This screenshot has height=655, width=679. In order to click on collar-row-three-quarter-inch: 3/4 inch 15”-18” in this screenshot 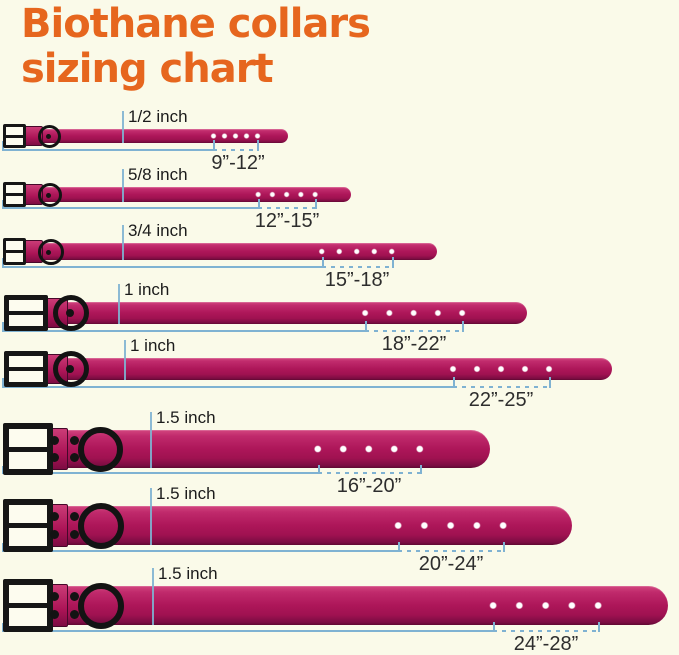, I will do `click(339, 256)`.